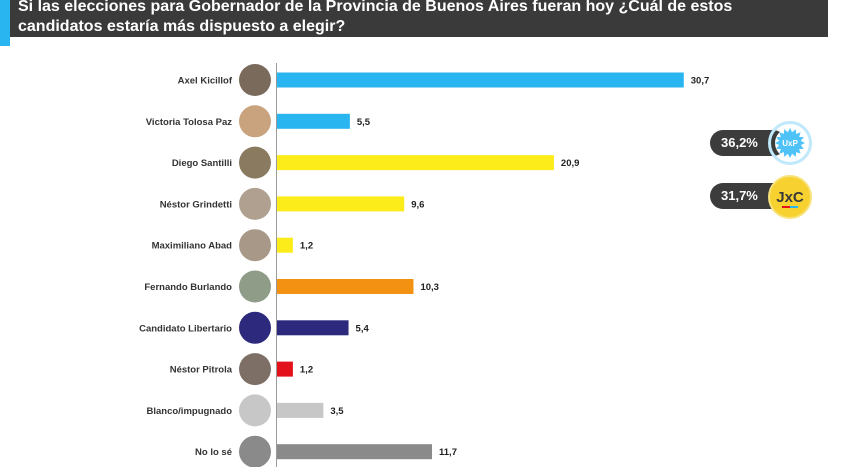 Image resolution: width=862 pixels, height=467 pixels. Describe the element at coordinates (5, 23) in the screenshot. I see `title-accent-bar` at that location.